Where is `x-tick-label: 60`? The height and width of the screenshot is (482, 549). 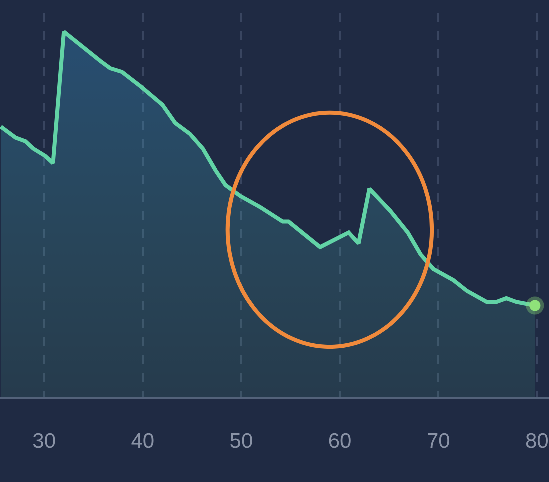
x-tick-label: 60 is located at coordinates (340, 442).